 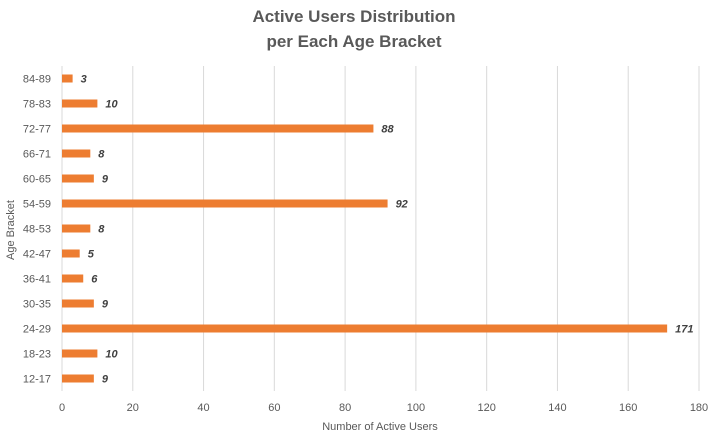 What do you see at coordinates (11, 230) in the screenshot?
I see `y-axis-title: Age Bracket` at bounding box center [11, 230].